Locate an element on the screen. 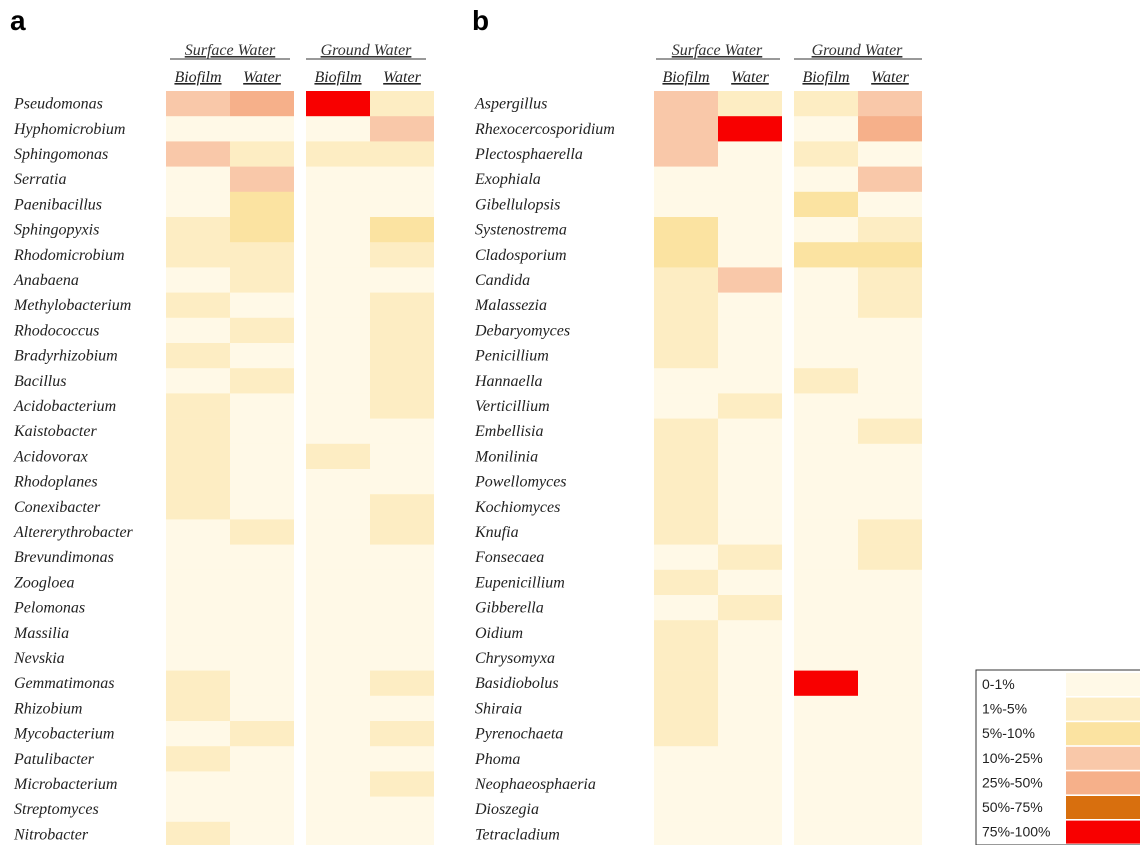 This screenshot has width=1140, height=845. heatmap-b-row-label: Gibellulopsis is located at coordinates (517, 204).